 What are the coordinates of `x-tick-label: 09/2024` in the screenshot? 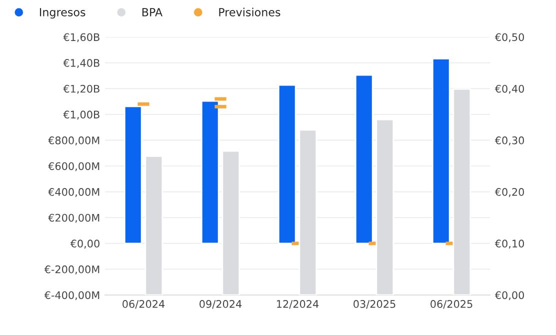 It's located at (221, 304).